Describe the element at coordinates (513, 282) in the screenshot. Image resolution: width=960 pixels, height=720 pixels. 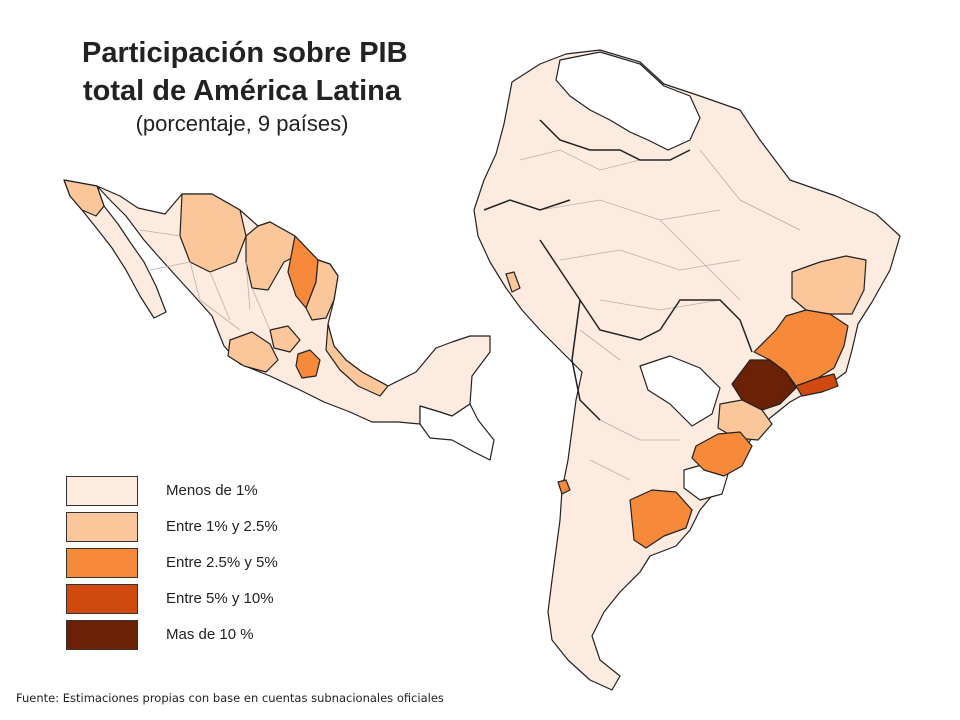
I see `lima-region` at that location.